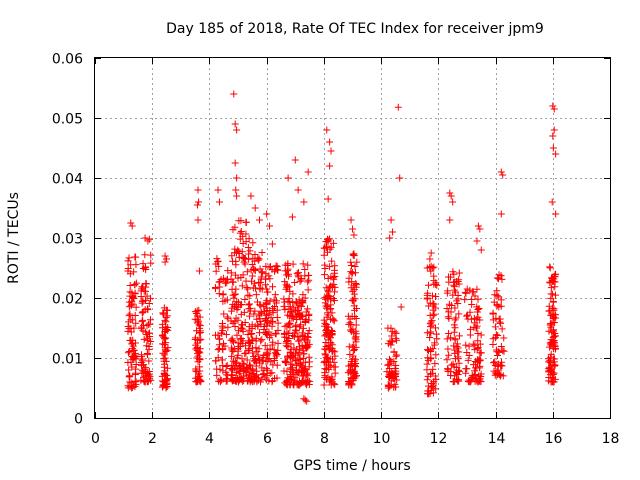 This screenshot has width=640, height=480. What do you see at coordinates (439, 439) in the screenshot?
I see `x-tick-label: 12` at bounding box center [439, 439].